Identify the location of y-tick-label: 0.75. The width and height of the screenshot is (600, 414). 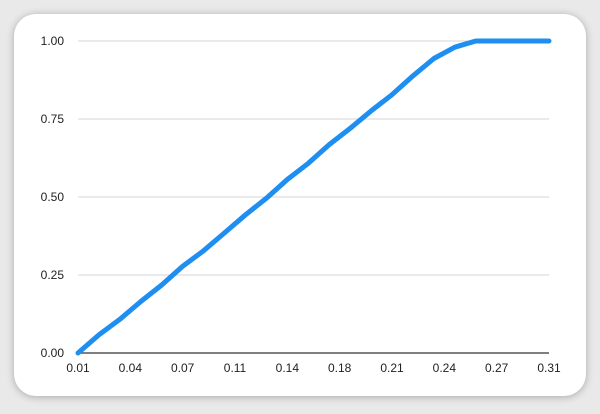
(53, 119).